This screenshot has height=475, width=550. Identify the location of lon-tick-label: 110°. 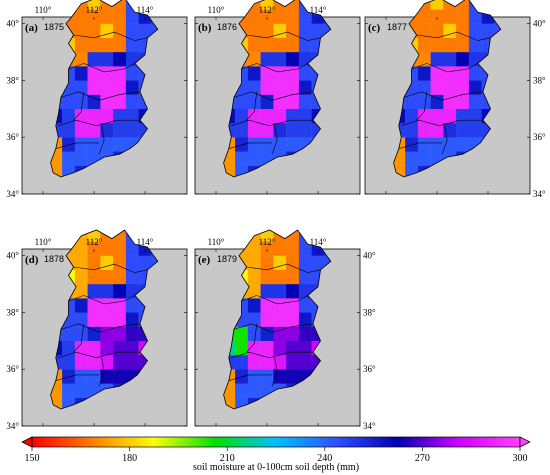
(43, 242).